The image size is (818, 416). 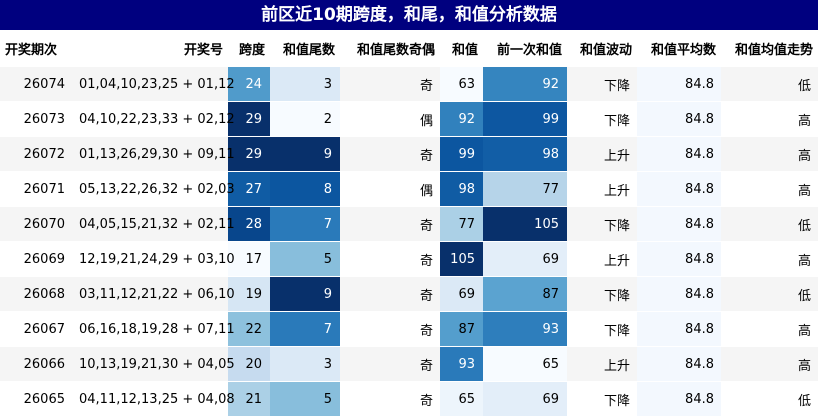 I want to click on header-tail: 和值尾数, so click(x=305, y=48).